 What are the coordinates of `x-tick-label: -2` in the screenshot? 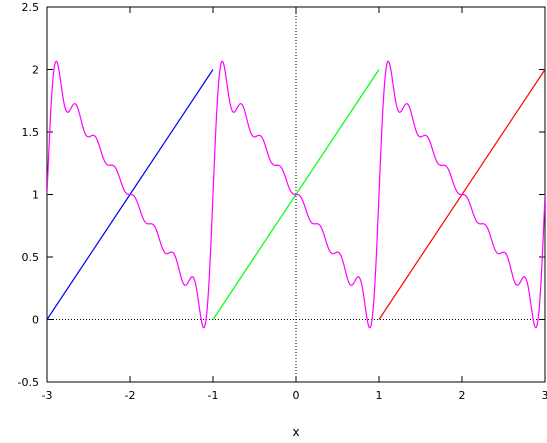 It's located at (130, 395).